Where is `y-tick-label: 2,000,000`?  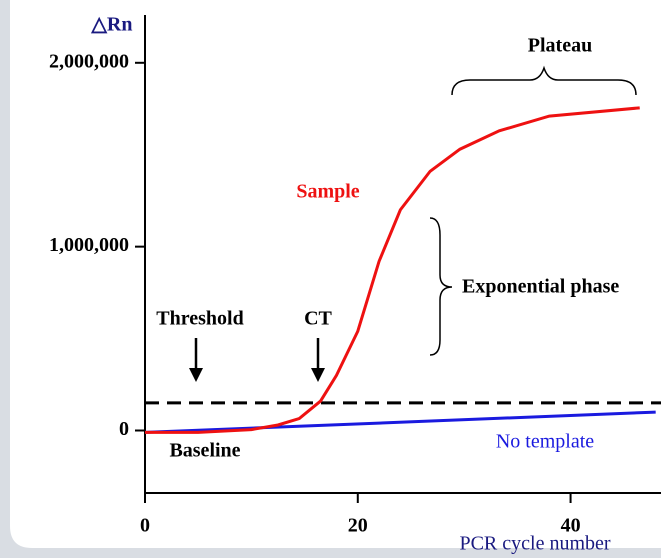
y-tick-label: 2,000,000 is located at coordinates (89, 61).